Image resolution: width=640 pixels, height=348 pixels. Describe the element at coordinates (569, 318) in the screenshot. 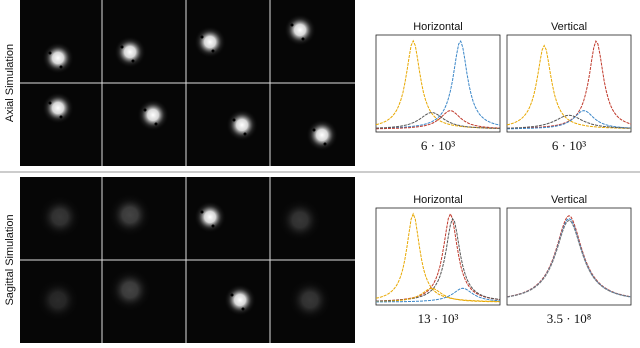

I see `plot-caption: 3.5 · 10⁸` at that location.